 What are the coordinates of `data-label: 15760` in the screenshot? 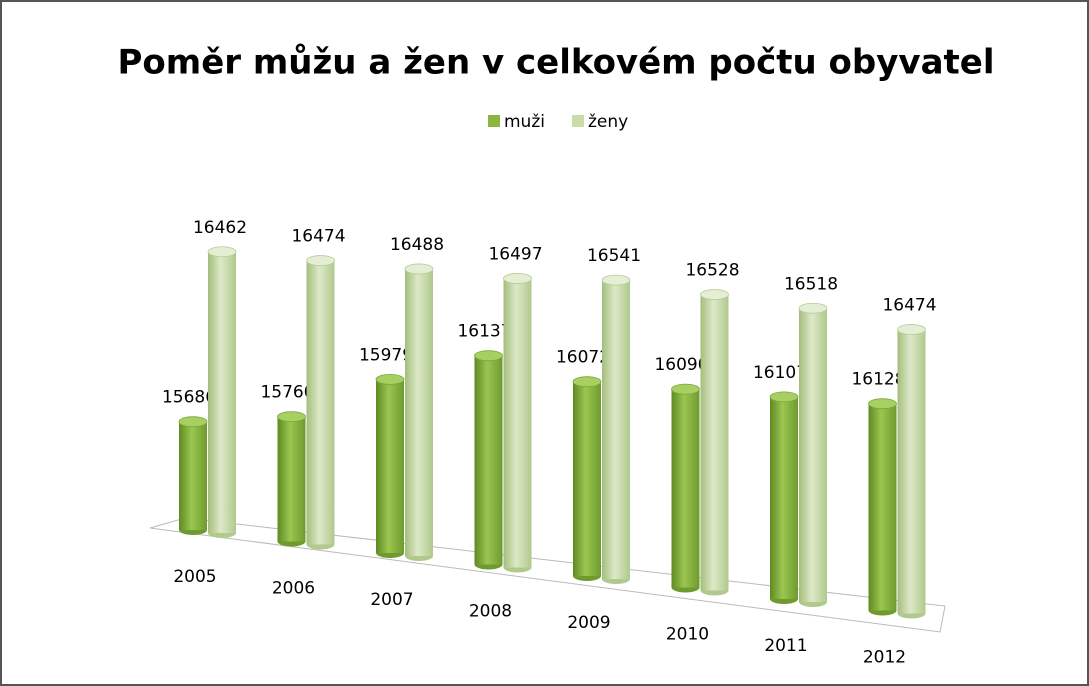 It's located at (287, 393).